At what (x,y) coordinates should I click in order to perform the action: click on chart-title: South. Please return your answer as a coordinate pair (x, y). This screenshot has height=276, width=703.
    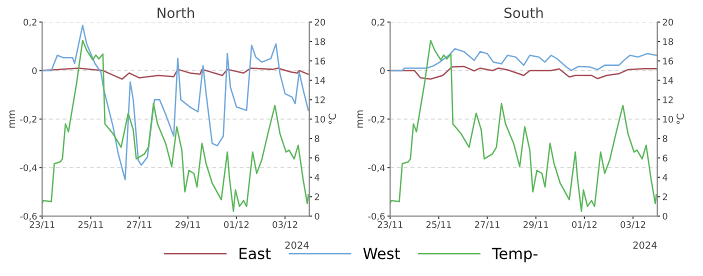
    Looking at the image, I should click on (523, 12).